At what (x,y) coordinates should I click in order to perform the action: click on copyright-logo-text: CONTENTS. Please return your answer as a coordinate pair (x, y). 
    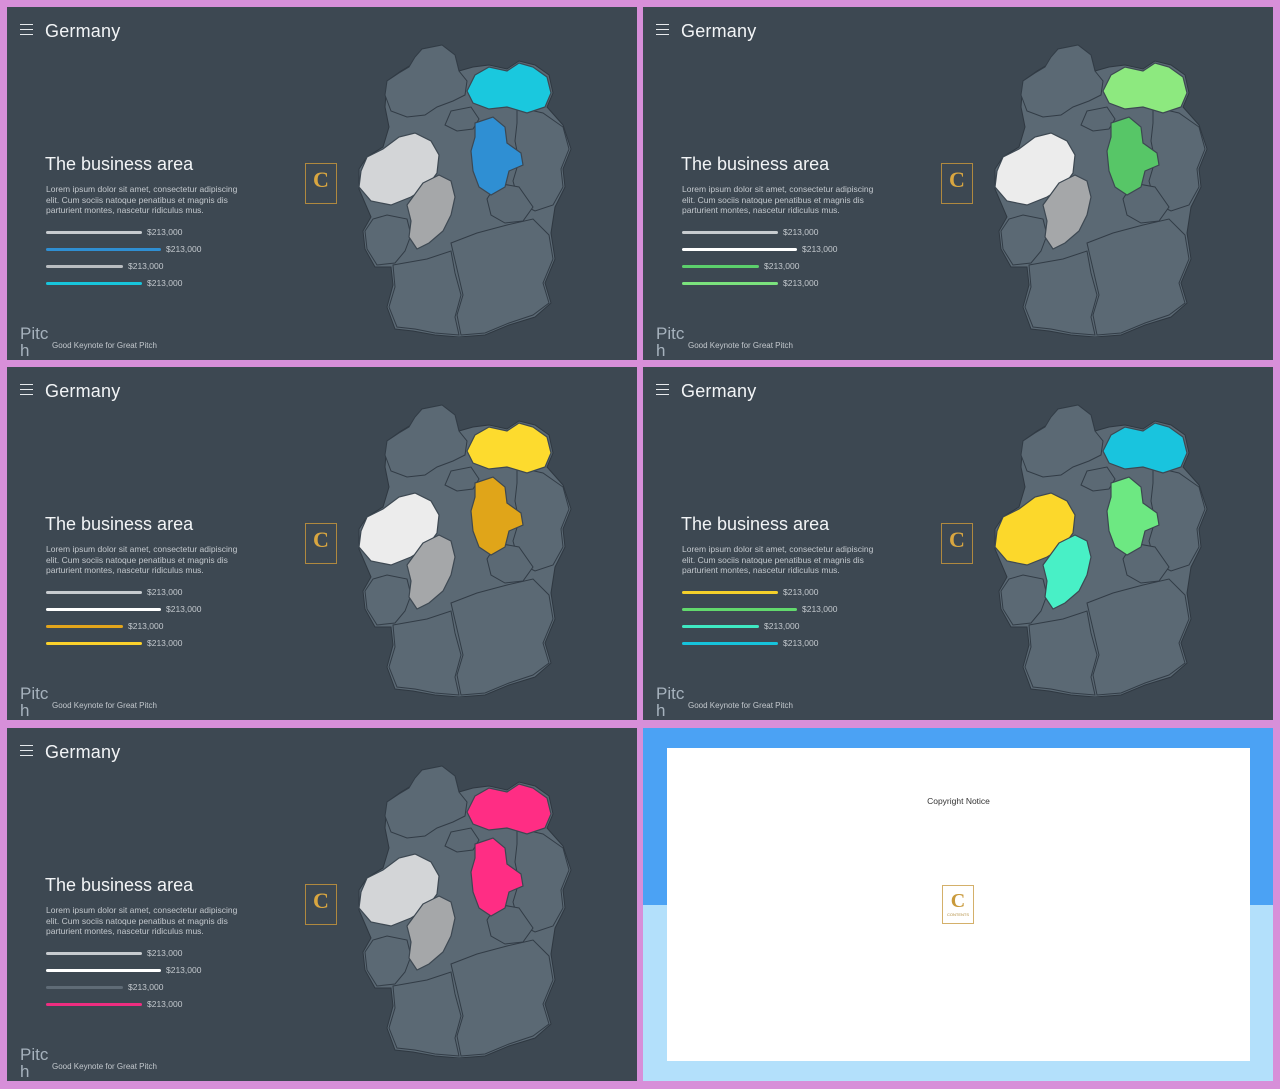
    Looking at the image, I should click on (958, 914).